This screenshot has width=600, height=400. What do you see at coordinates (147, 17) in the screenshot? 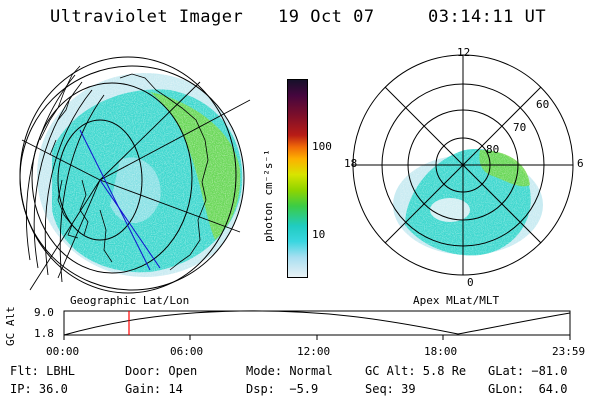
I see `instrument-title: Ultraviolet Imager` at bounding box center [147, 17].